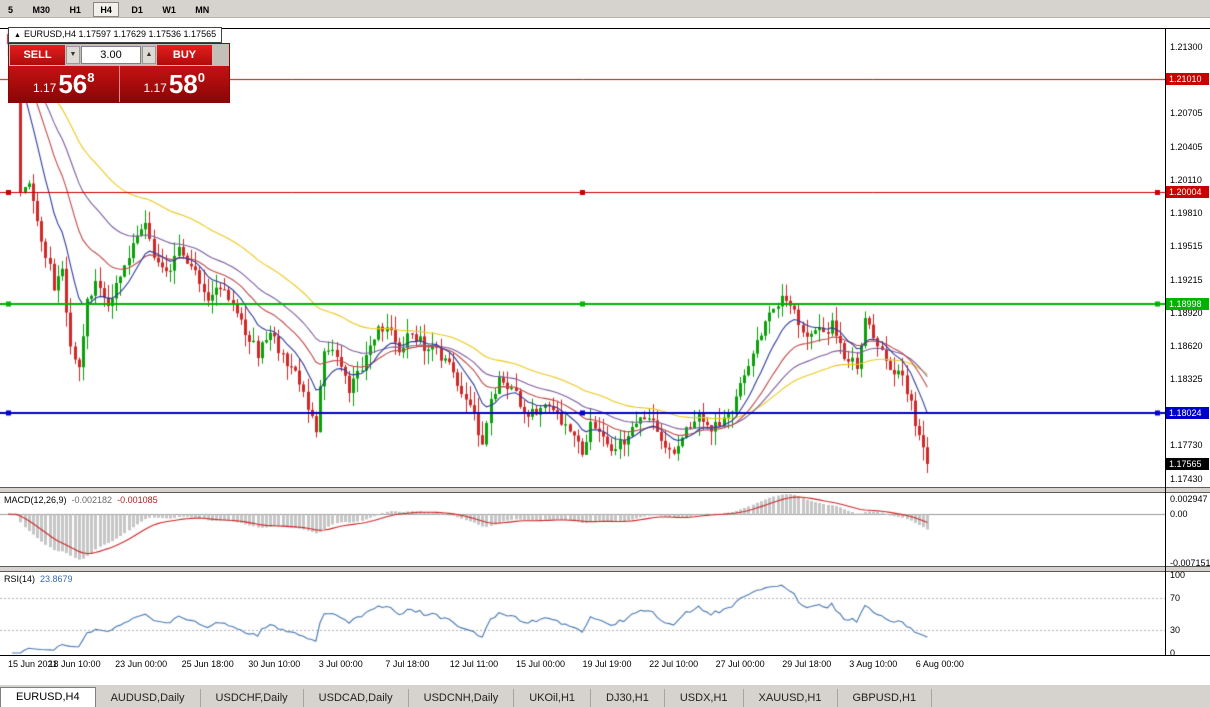 This screenshot has width=1210, height=707. I want to click on tab-audusd-daily: AUDUSD,Daily, so click(148, 698).